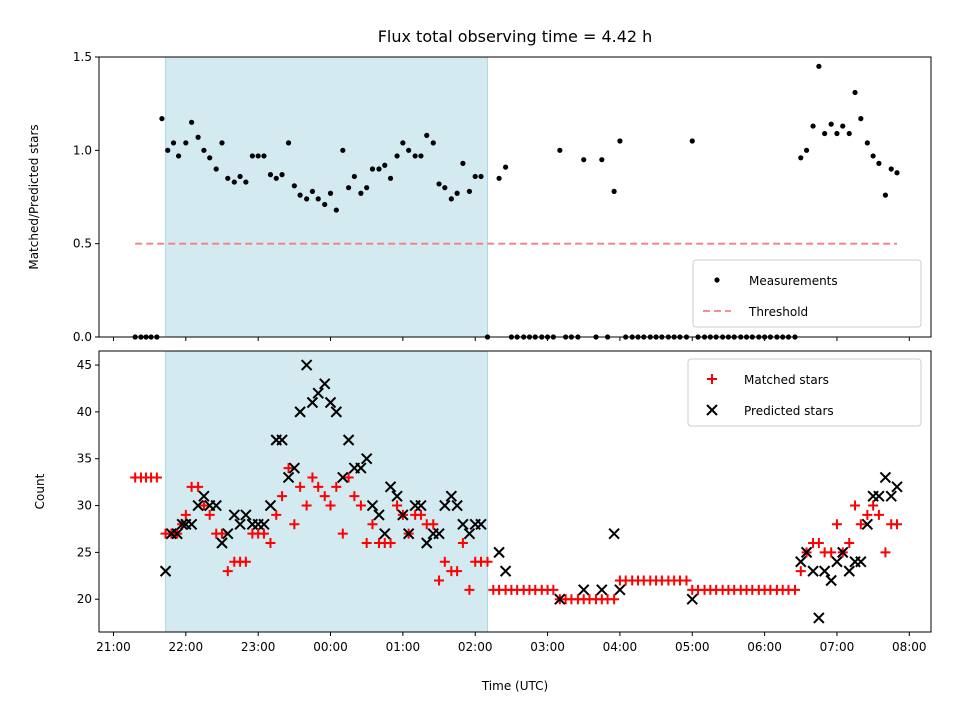 The width and height of the screenshot is (960, 725). Describe the element at coordinates (113, 647) in the screenshot. I see `x-tick-label: 21:00` at that location.